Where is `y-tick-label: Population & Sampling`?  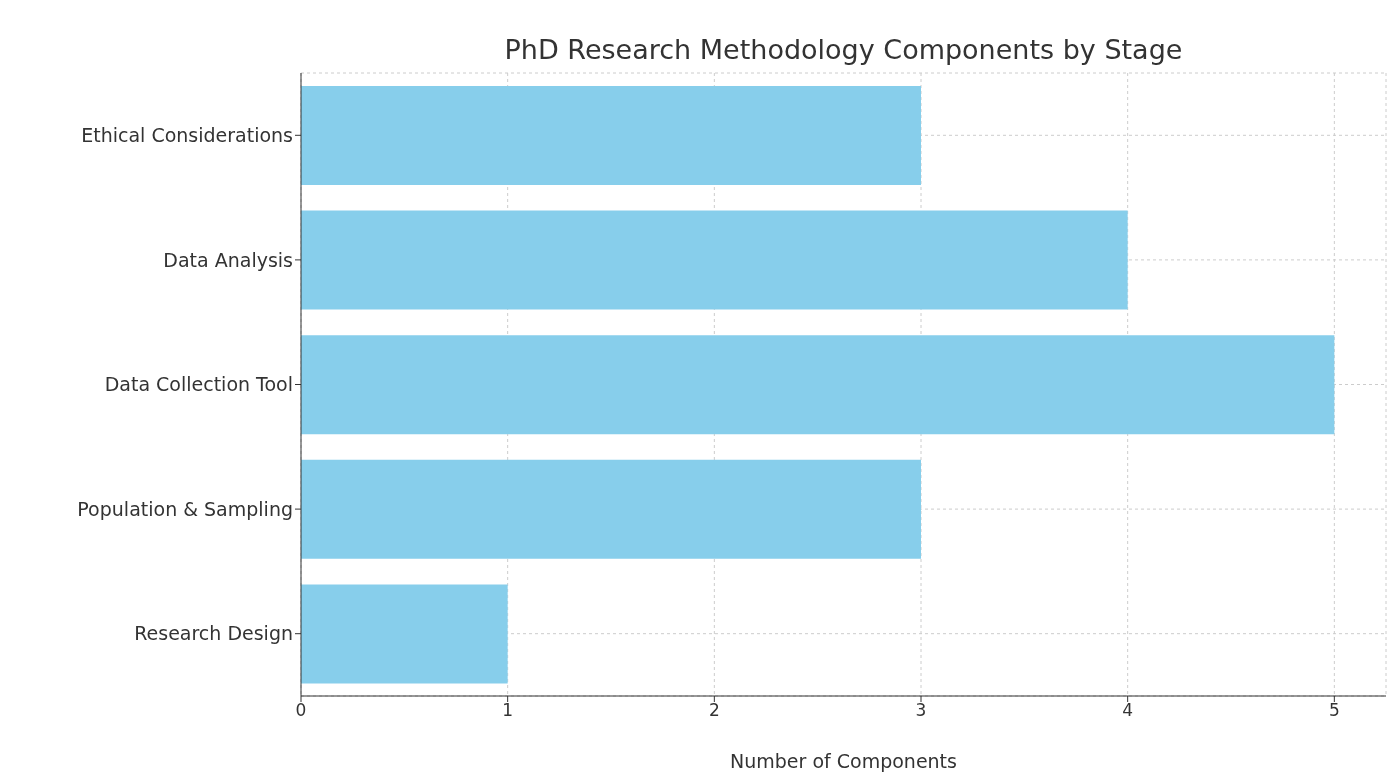 y-tick-label: Population & Sampling is located at coordinates (185, 508).